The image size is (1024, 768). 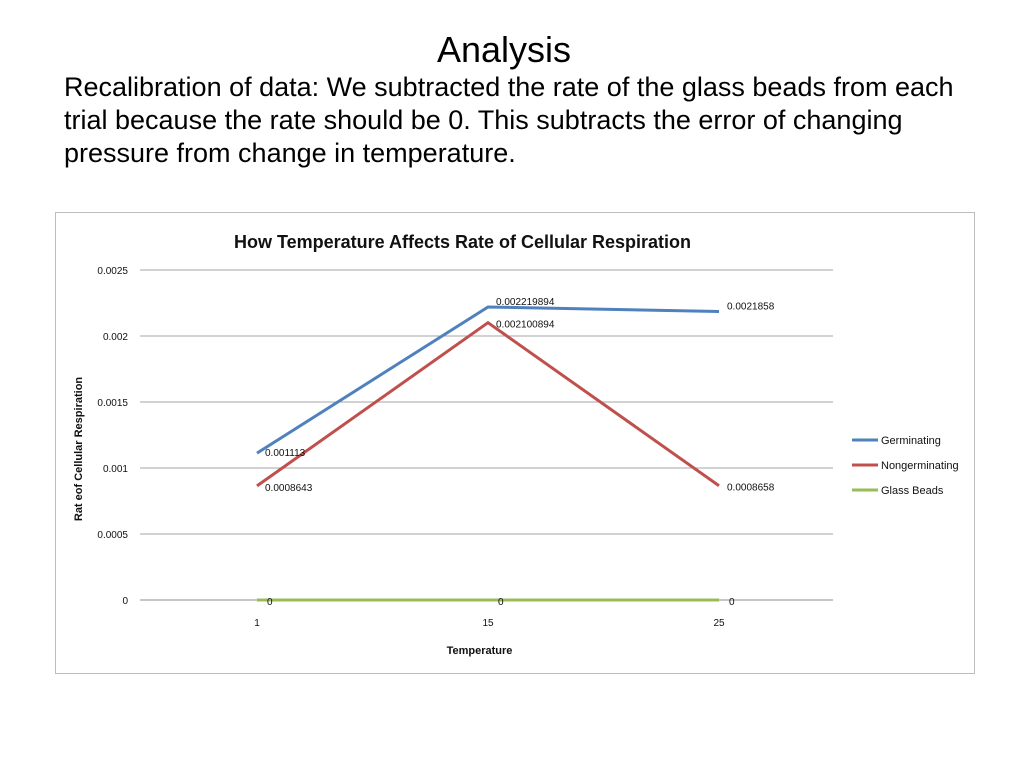 I want to click on legend-label: Nongerminating, so click(x=920, y=466).